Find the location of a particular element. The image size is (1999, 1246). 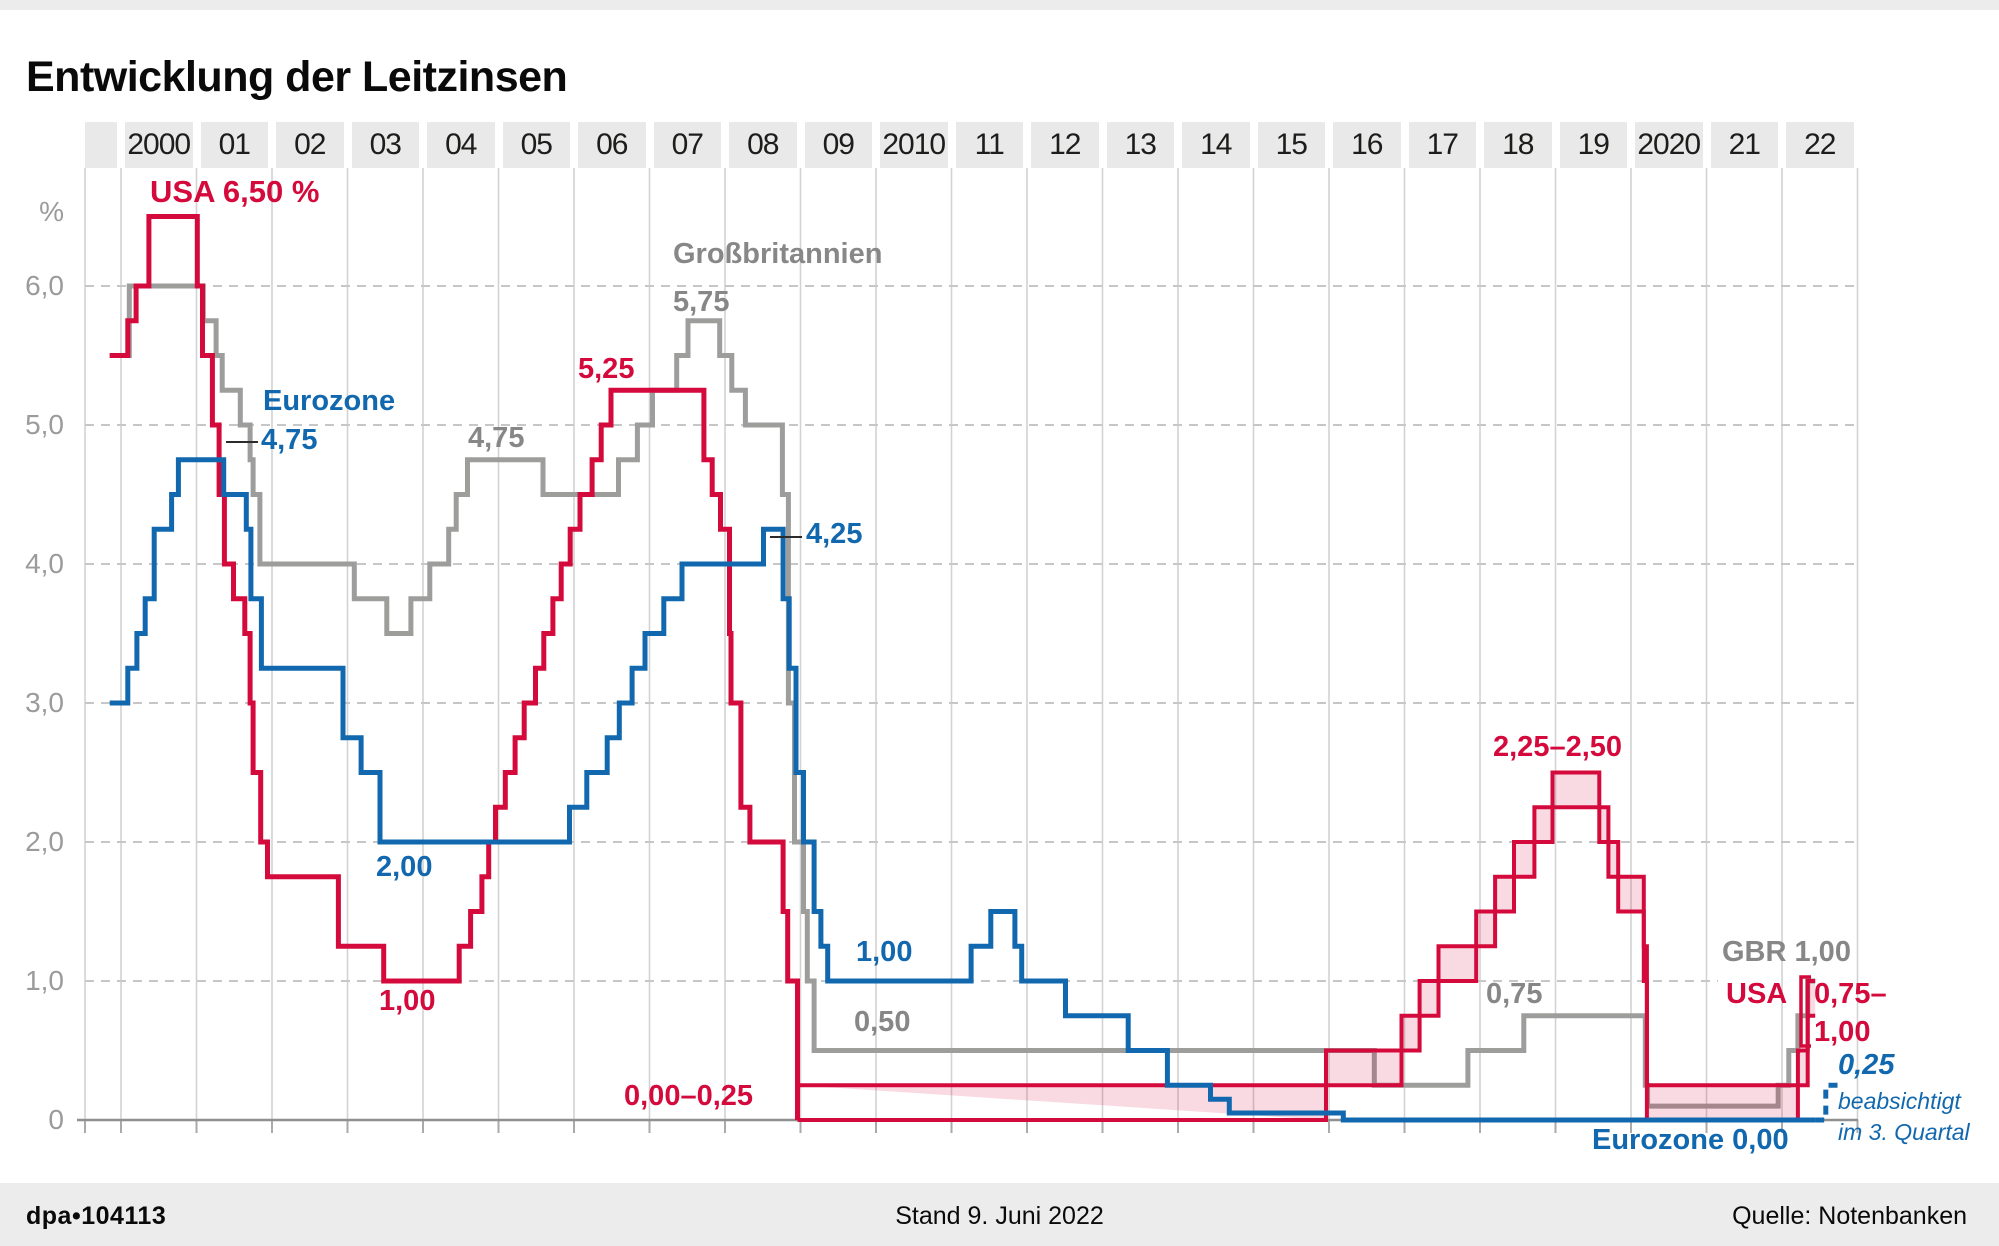

annotation-eurozone-475: 4,75 is located at coordinates (289, 440).